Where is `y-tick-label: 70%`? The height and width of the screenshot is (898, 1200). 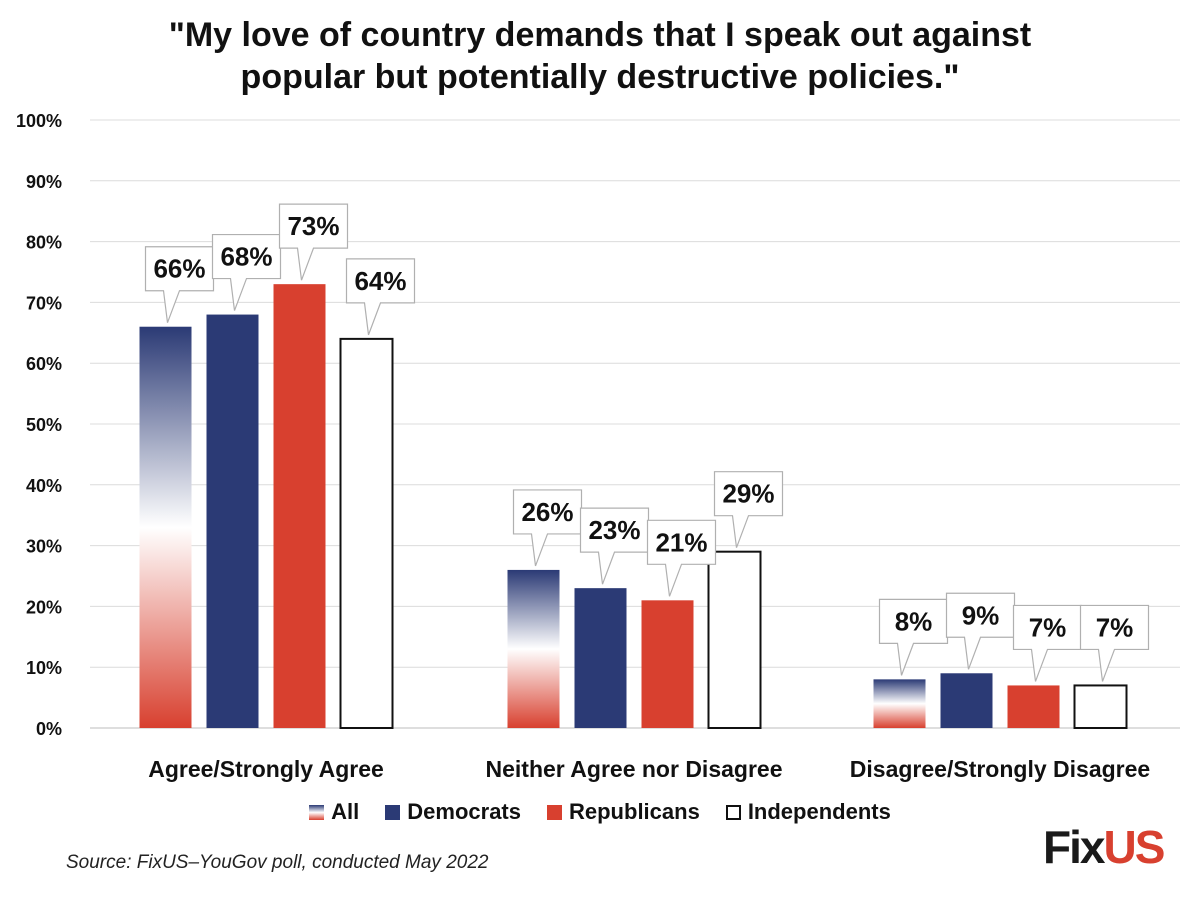
y-tick-label: 70% is located at coordinates (44, 303).